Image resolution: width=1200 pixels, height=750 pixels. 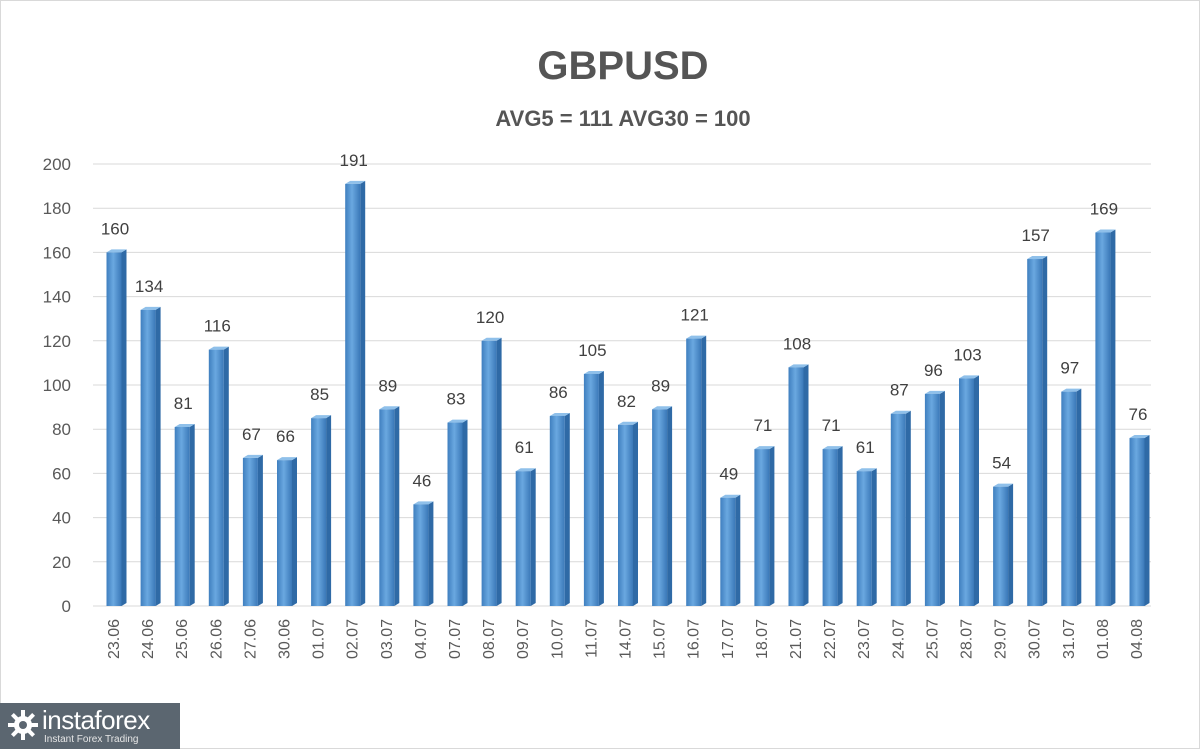 I want to click on x-tick-label: 07.07, so click(x=455, y=639).